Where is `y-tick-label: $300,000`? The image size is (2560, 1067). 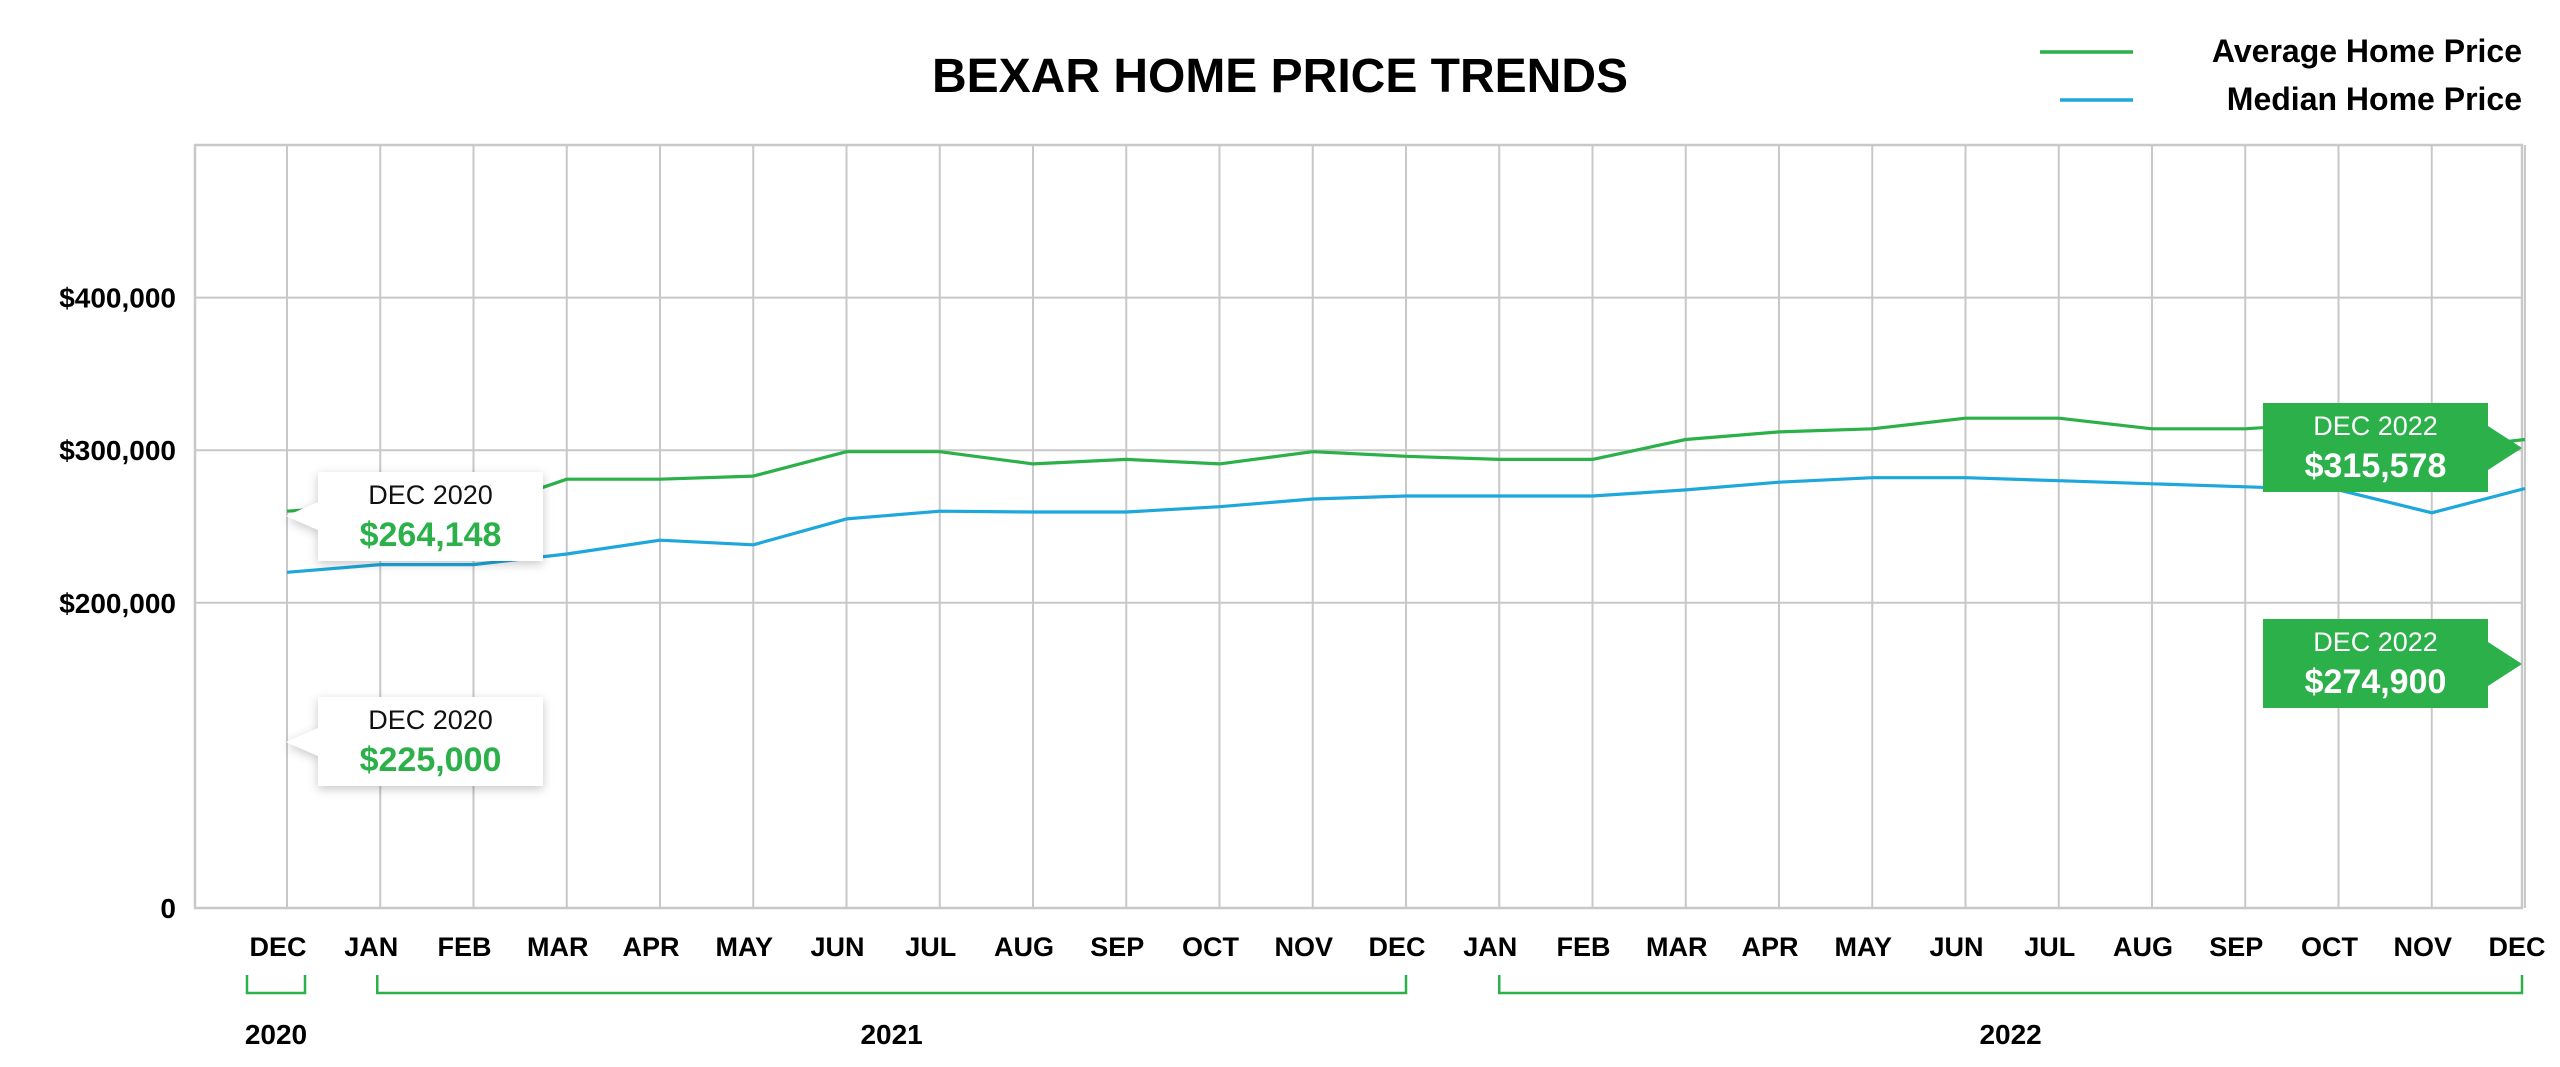 y-tick-label: $300,000 is located at coordinates (117, 450).